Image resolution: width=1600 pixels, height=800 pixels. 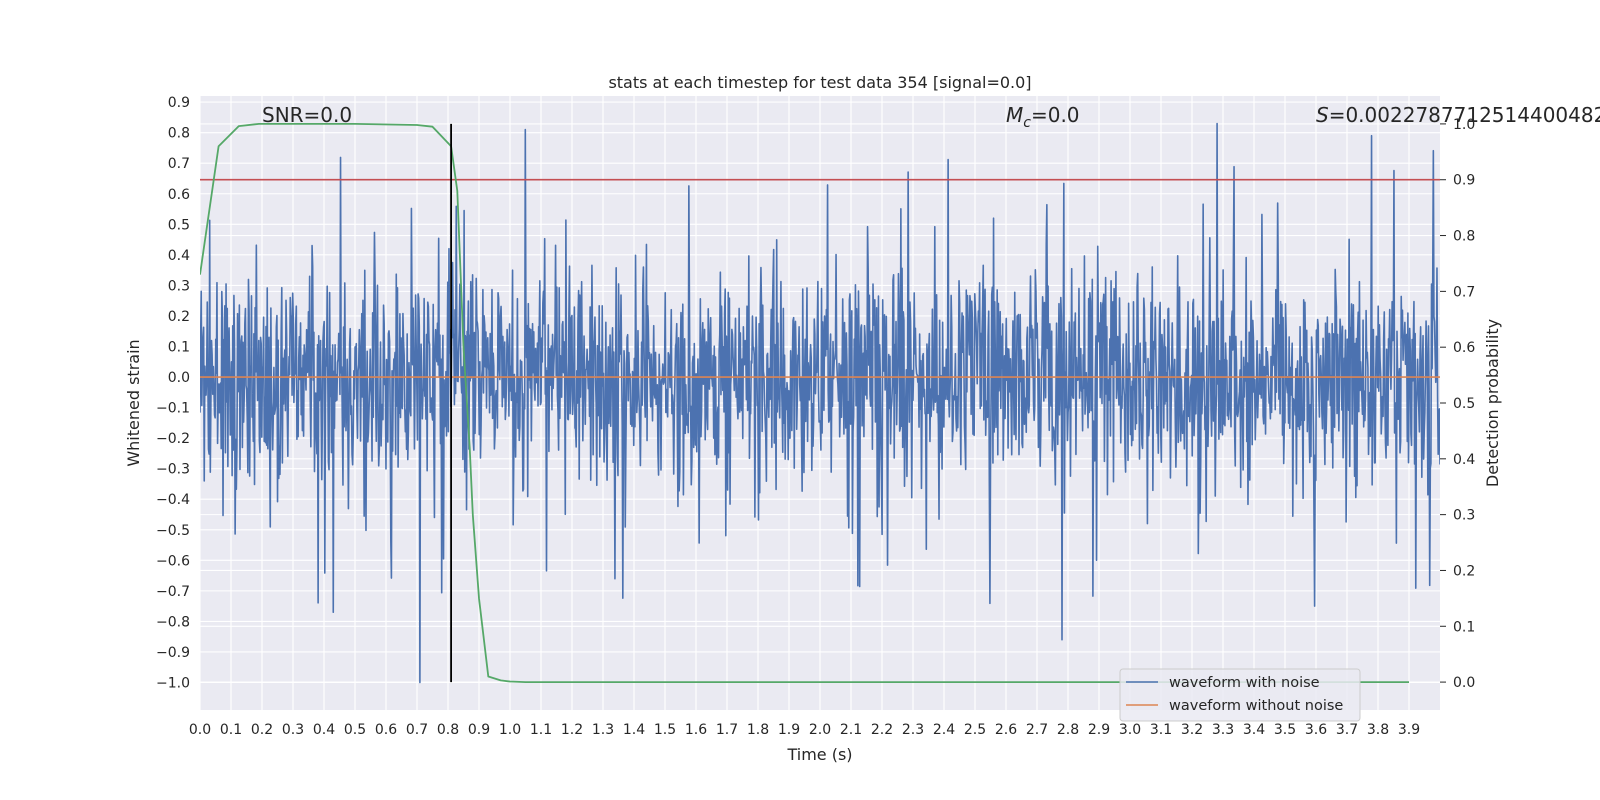 What do you see at coordinates (1037, 730) in the screenshot?
I see `x-tick-label: 2.7` at bounding box center [1037, 730].